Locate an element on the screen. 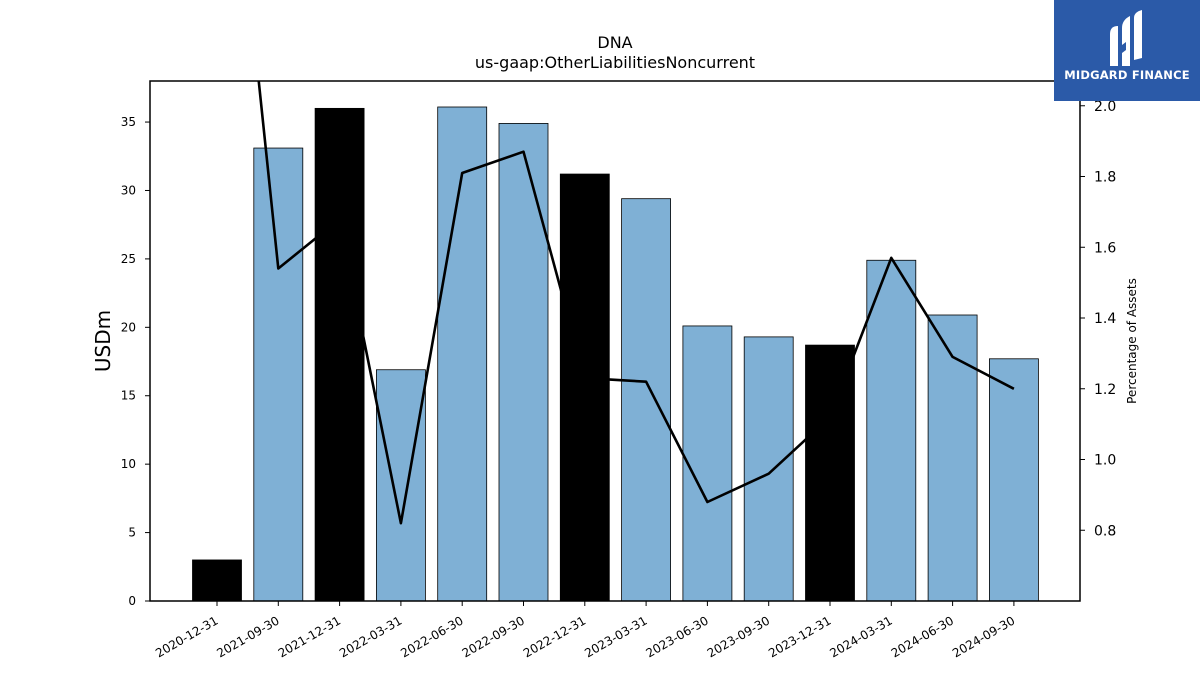 This screenshot has height=675, width=1200. right-axis: 0.8 1.0 1.2 1.4 1.6 1.8 2.0 is located at coordinates (1098, 319).